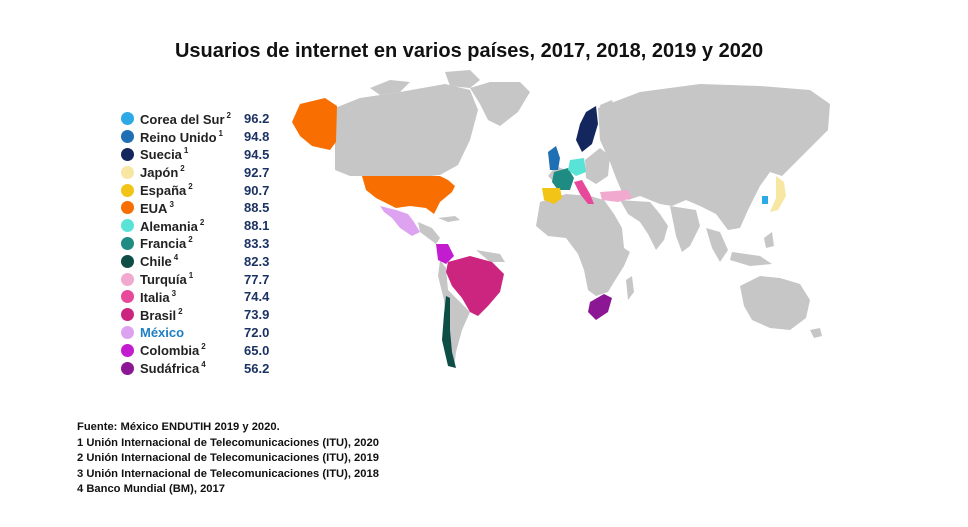  What do you see at coordinates (257, 297) in the screenshot?
I see `legend-value: 74.4` at bounding box center [257, 297].